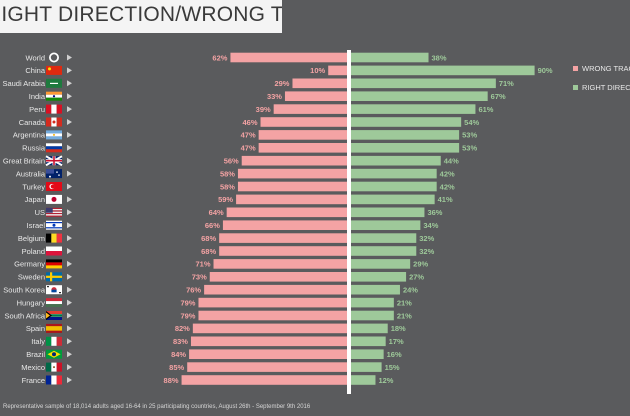  What do you see at coordinates (225, 199) in the screenshot?
I see `label-wrong-track: 59%` at bounding box center [225, 199].